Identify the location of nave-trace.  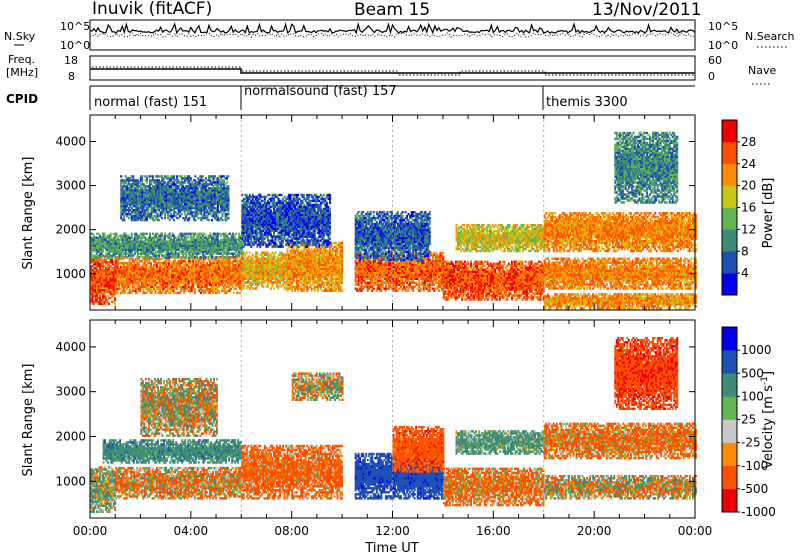
(393, 71).